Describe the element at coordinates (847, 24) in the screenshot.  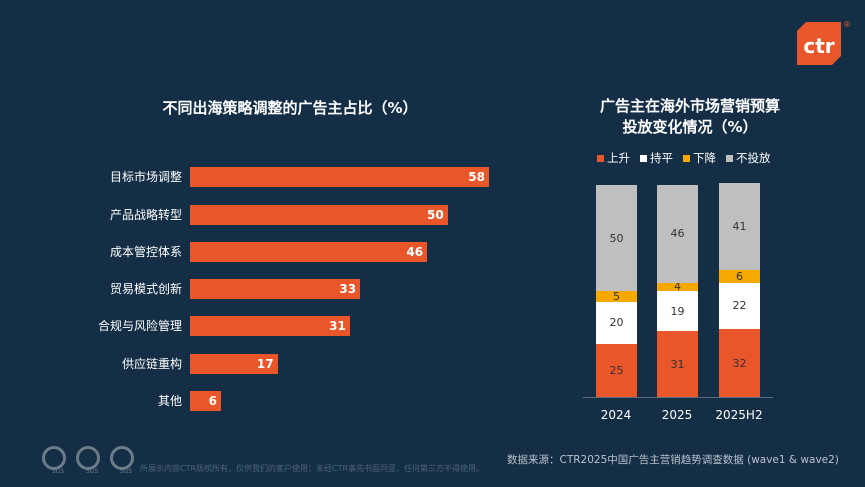
I see `registered-mark: ®` at that location.